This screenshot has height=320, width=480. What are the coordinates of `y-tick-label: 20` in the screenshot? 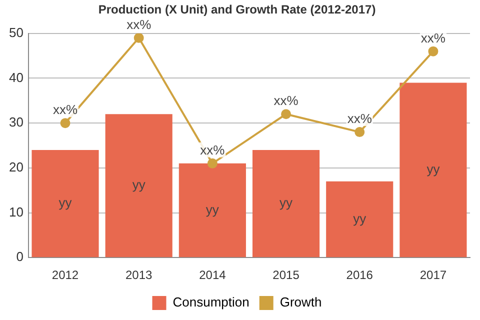 It's located at (16, 167).